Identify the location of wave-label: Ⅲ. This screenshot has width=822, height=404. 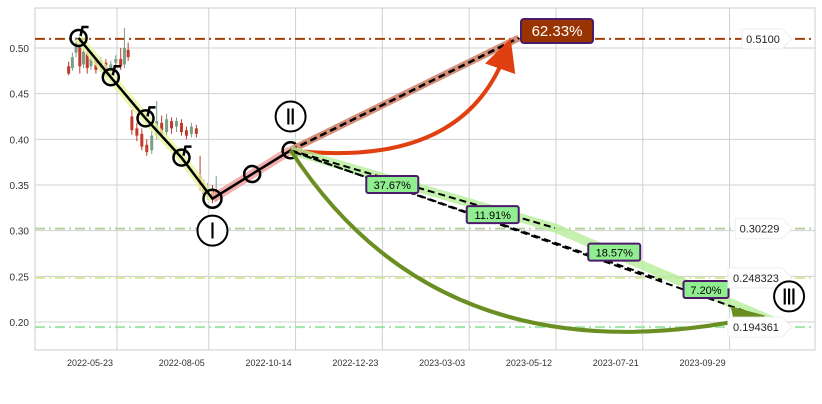
(788, 296).